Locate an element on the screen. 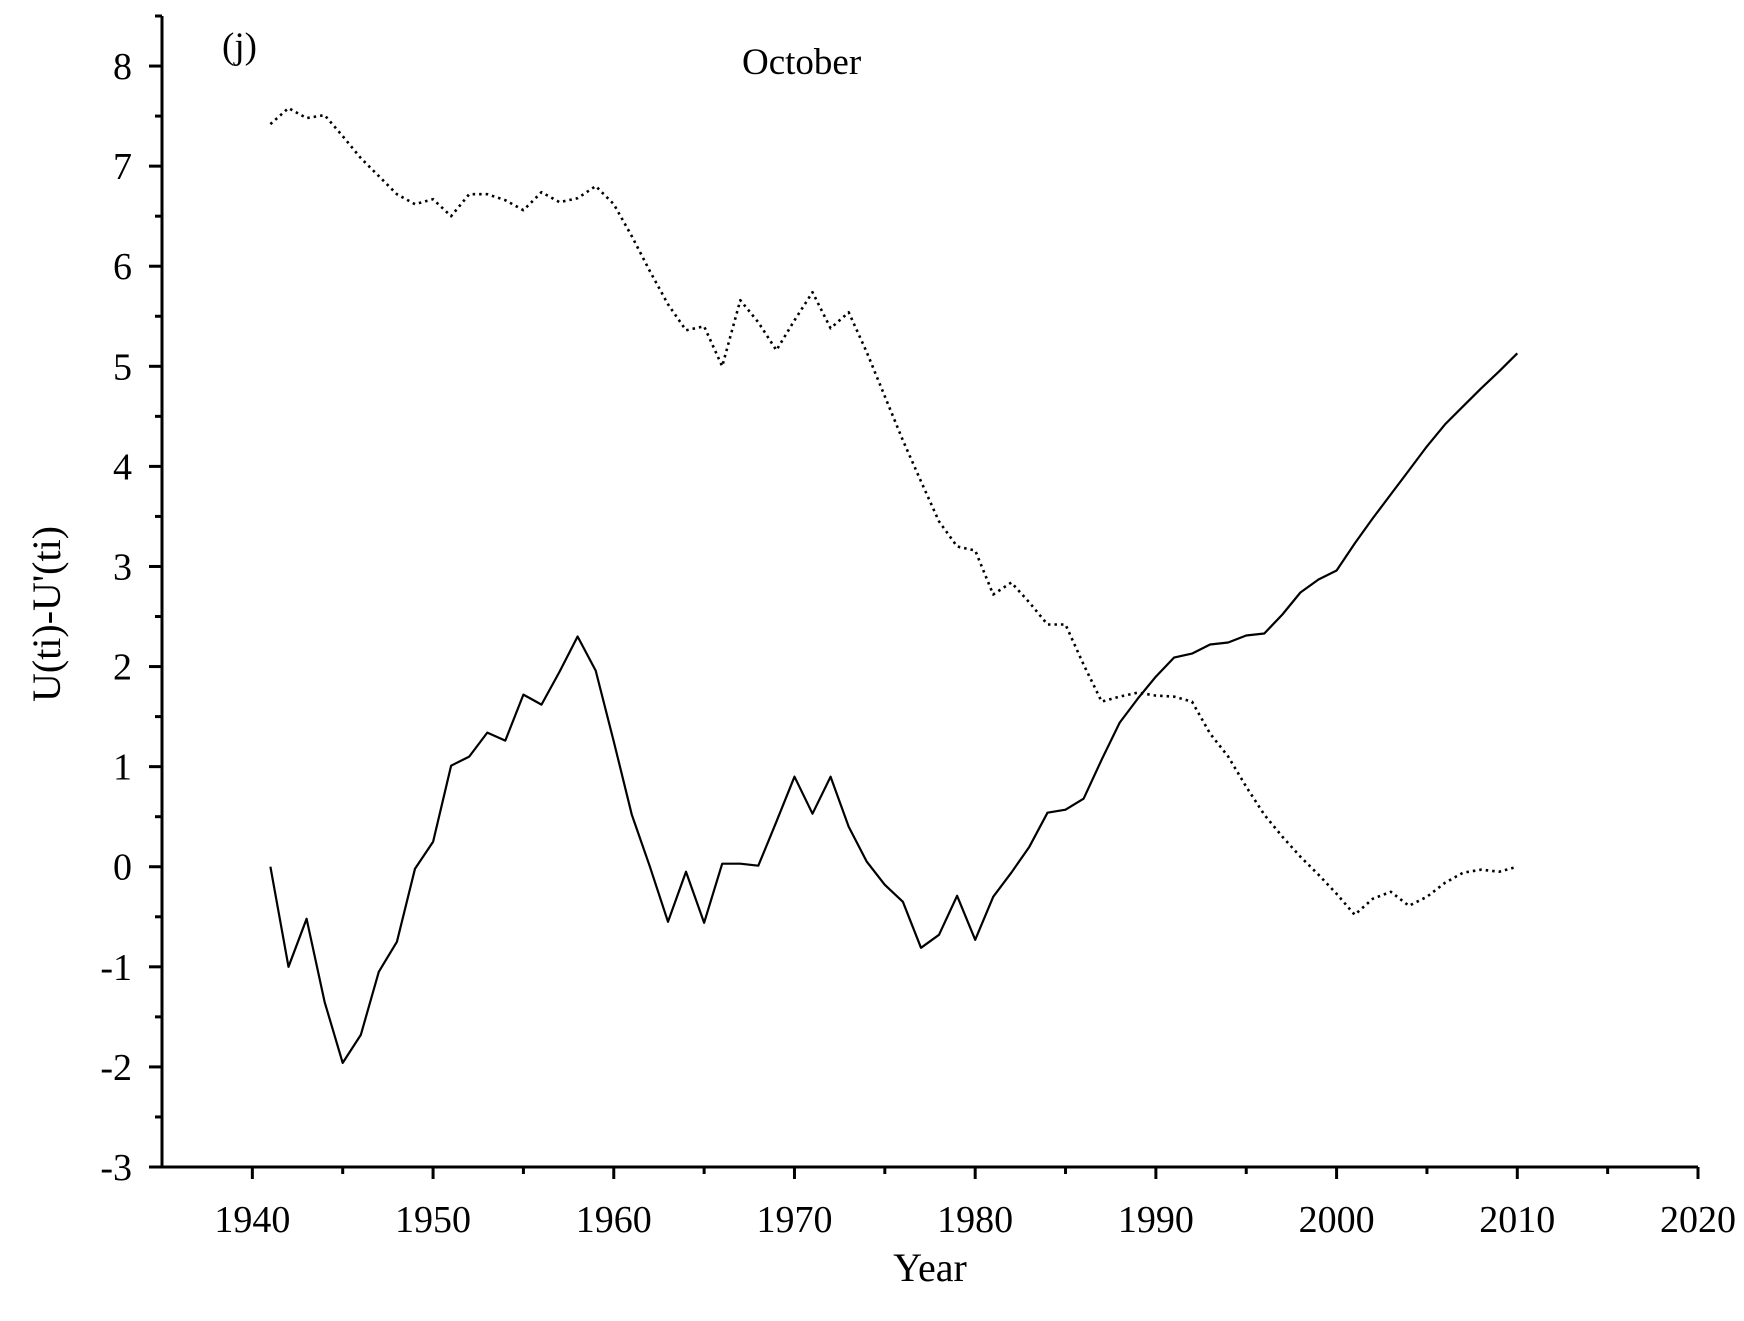  y-tick-label: 4 is located at coordinates (122, 467).